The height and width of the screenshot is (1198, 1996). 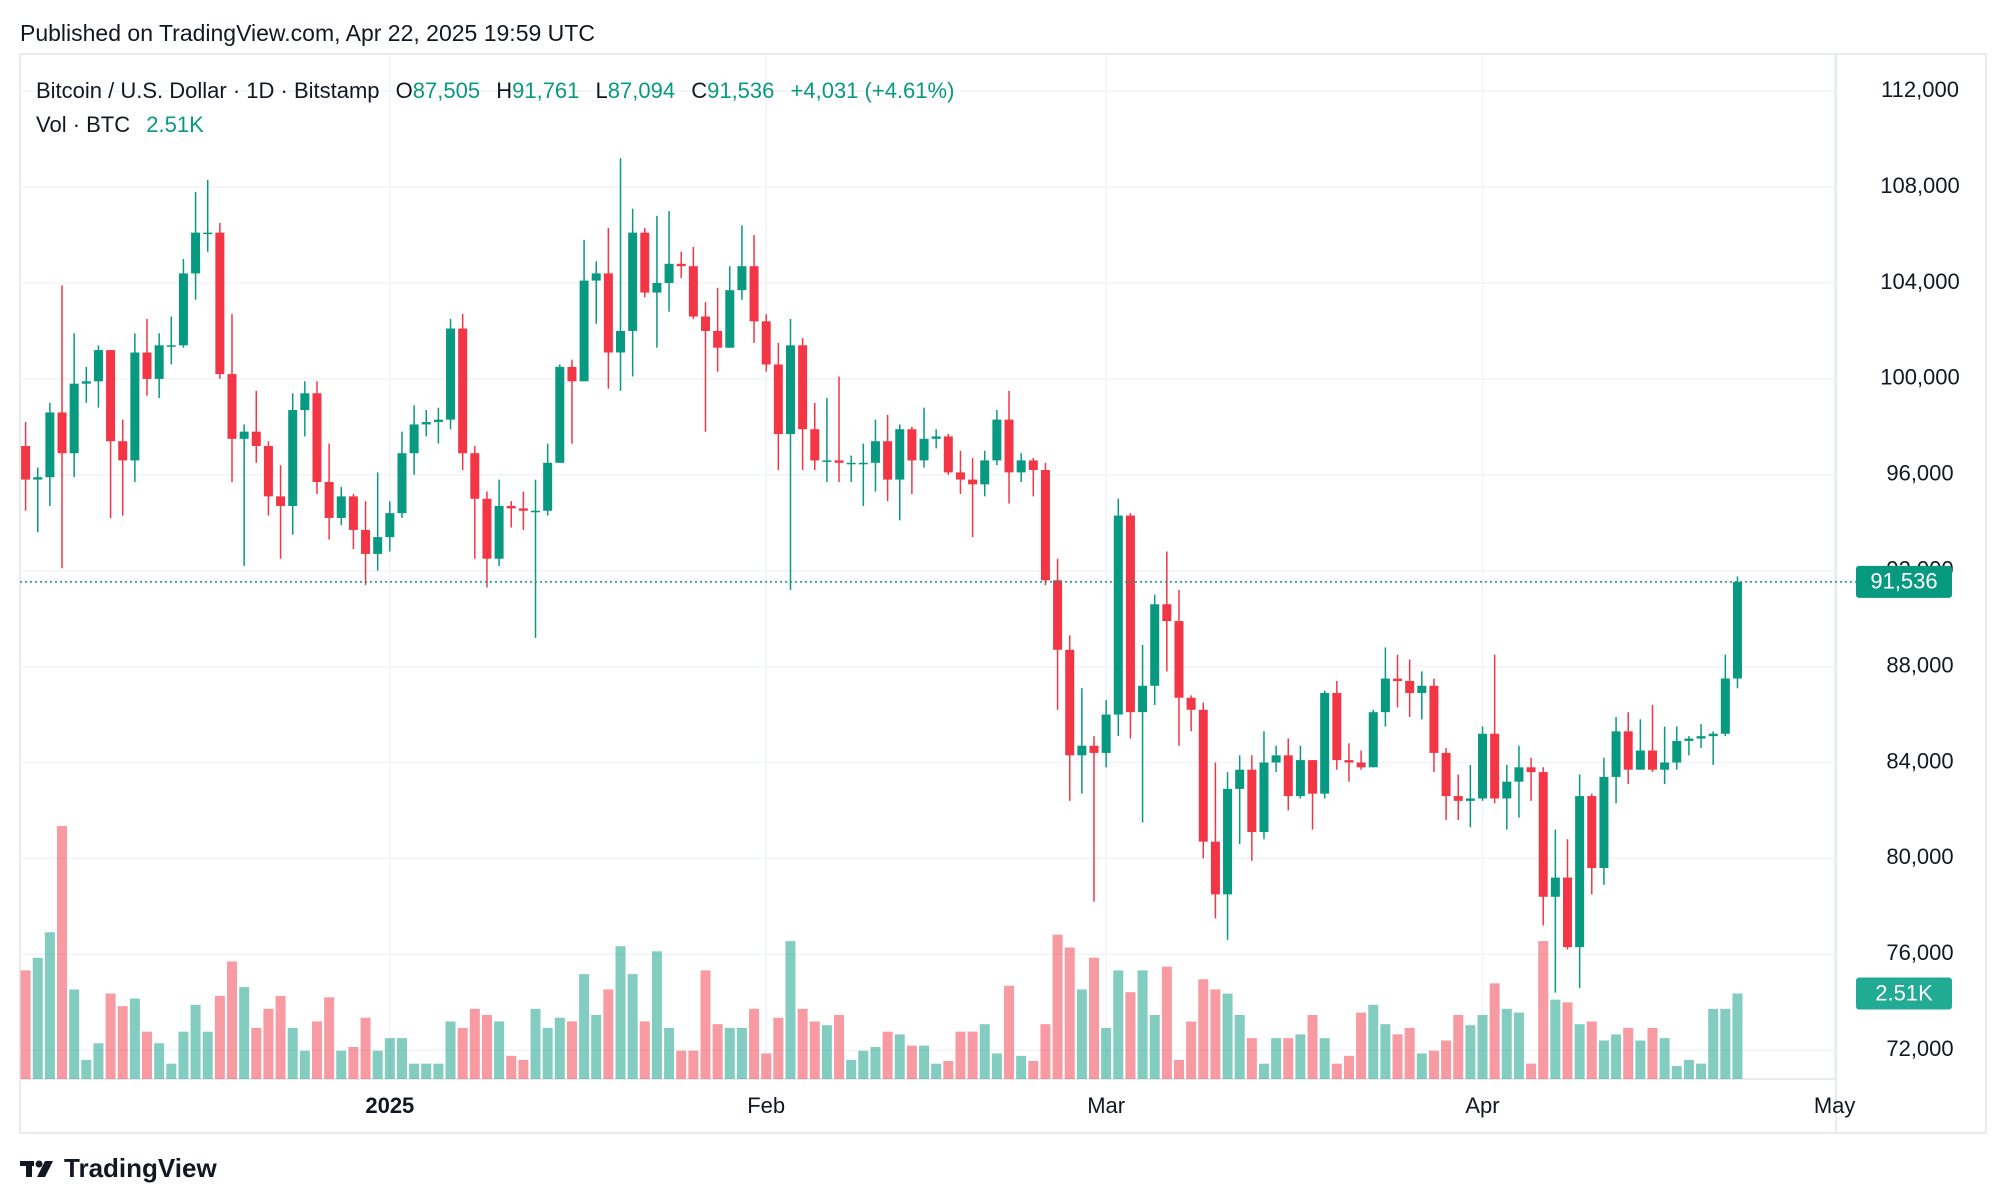 What do you see at coordinates (175, 124) in the screenshot?
I see `volume-value: 2.51K` at bounding box center [175, 124].